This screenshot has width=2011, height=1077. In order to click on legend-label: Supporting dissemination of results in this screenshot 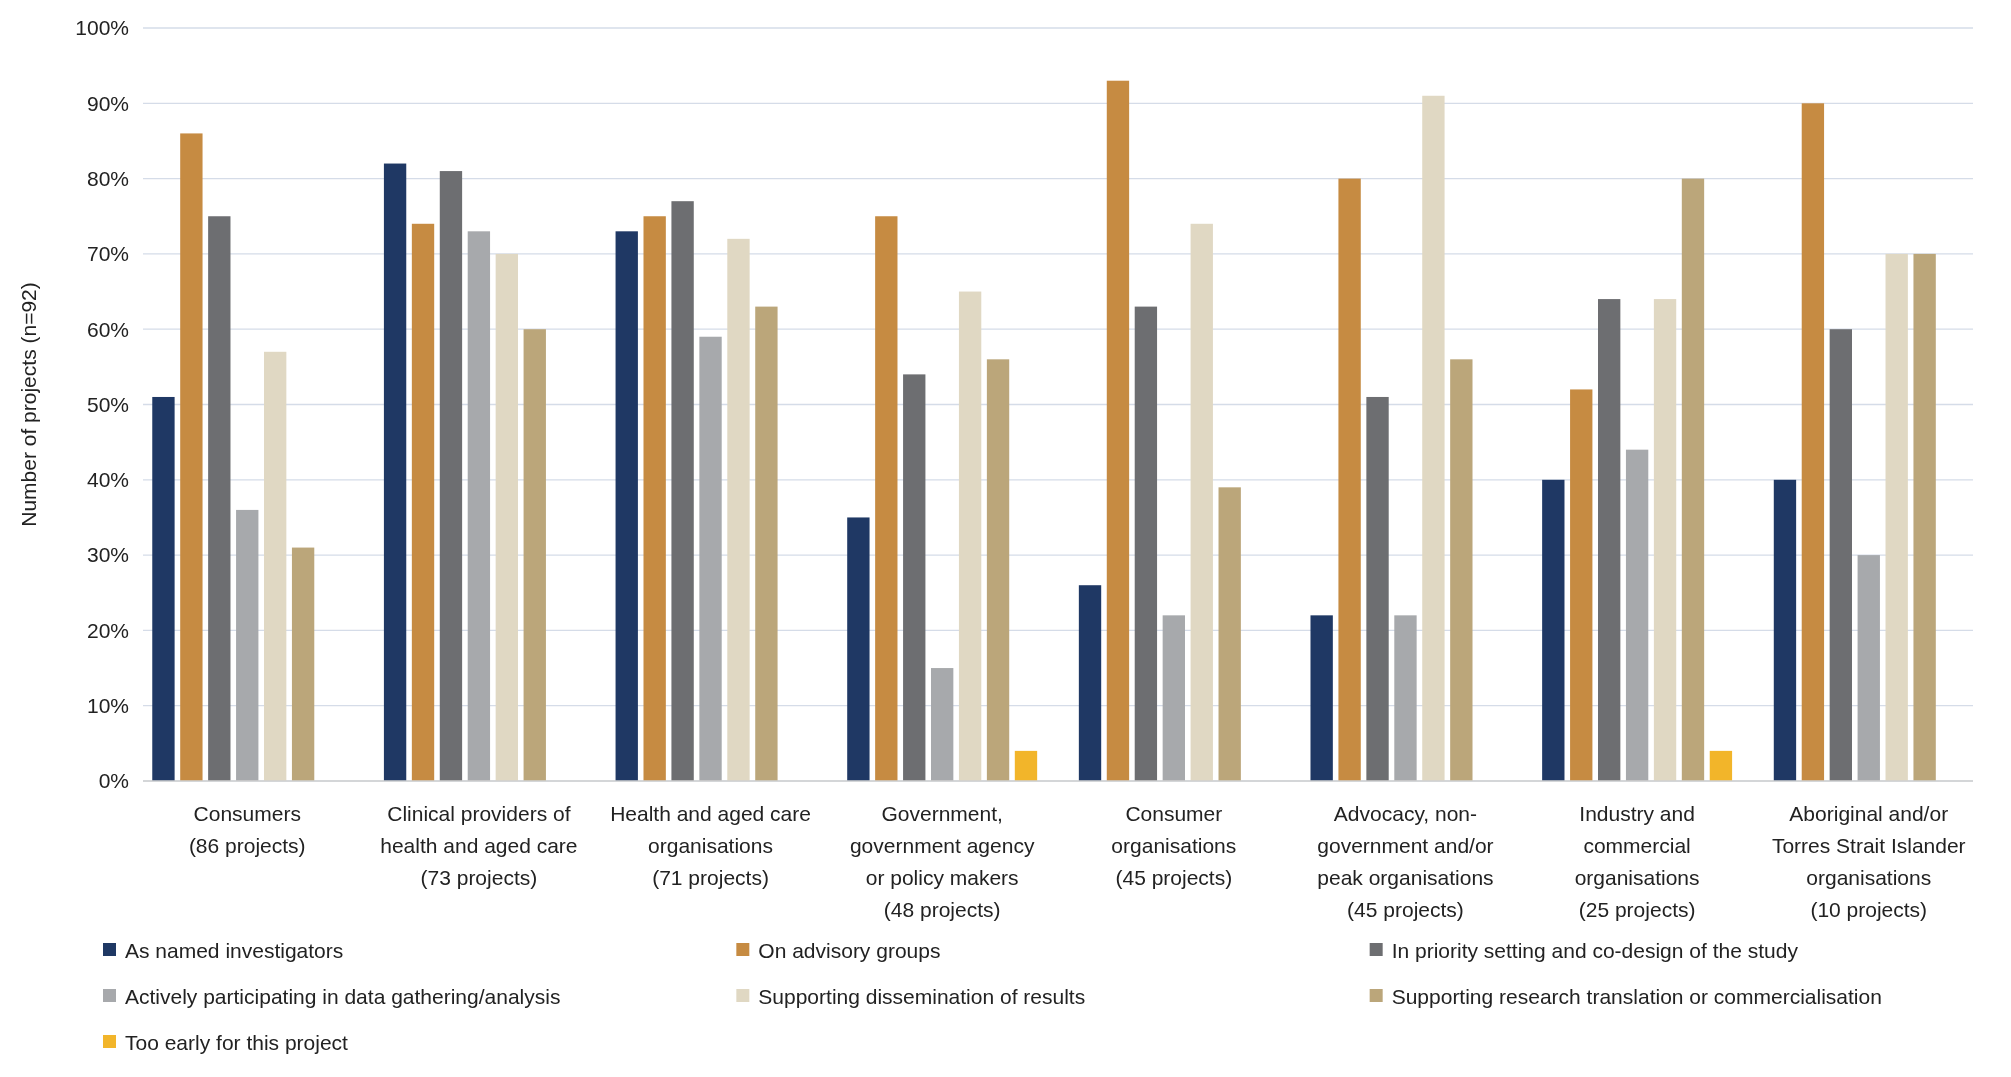, I will do `click(922, 997)`.